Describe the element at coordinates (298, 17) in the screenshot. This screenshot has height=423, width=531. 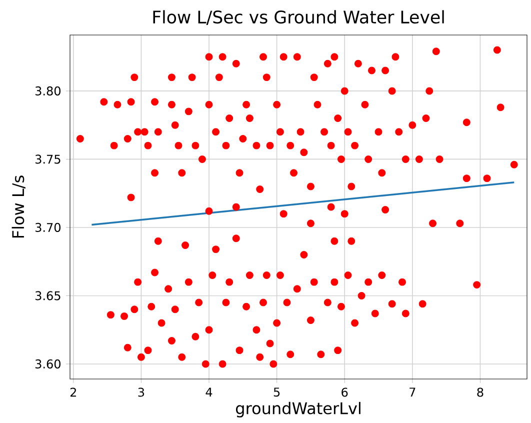
I see `chart-title: Flow L/Sec vs Ground Water Level` at that location.